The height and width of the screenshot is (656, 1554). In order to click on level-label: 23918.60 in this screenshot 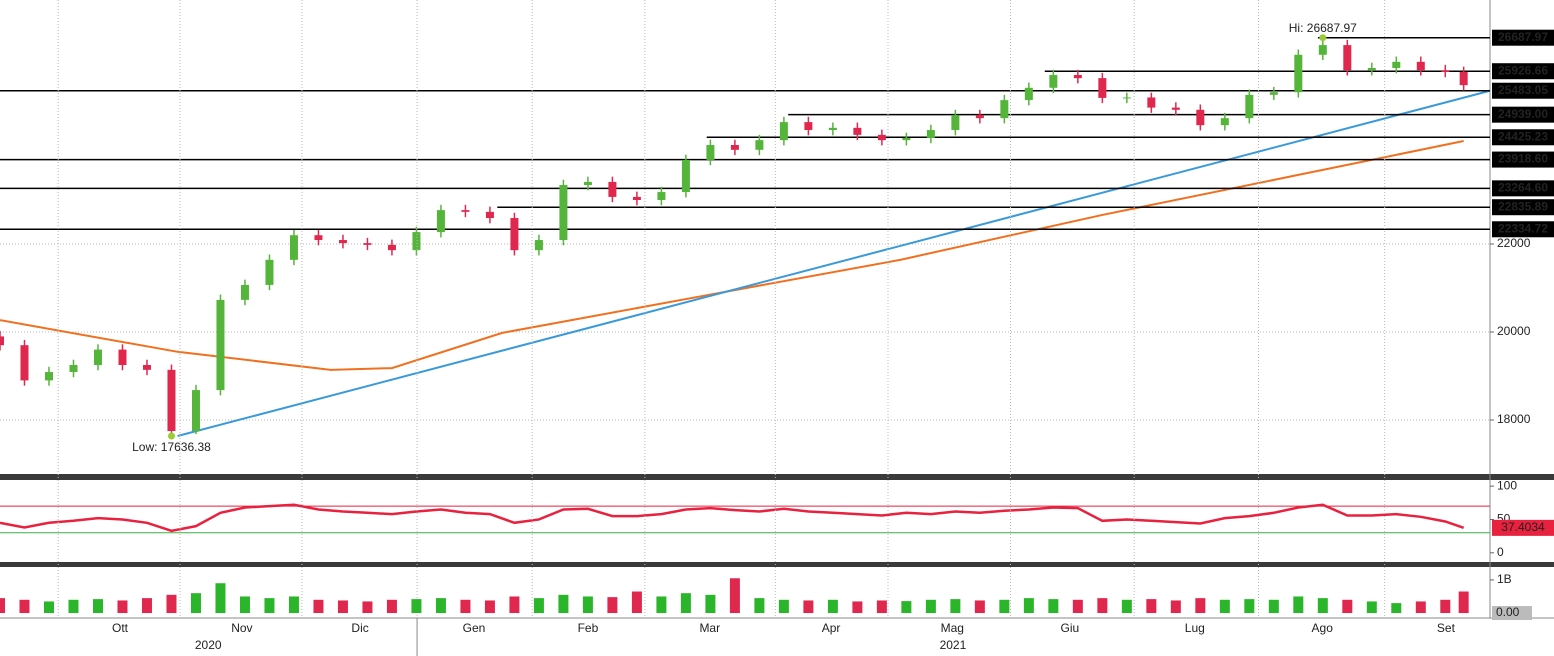, I will do `click(1523, 159)`.